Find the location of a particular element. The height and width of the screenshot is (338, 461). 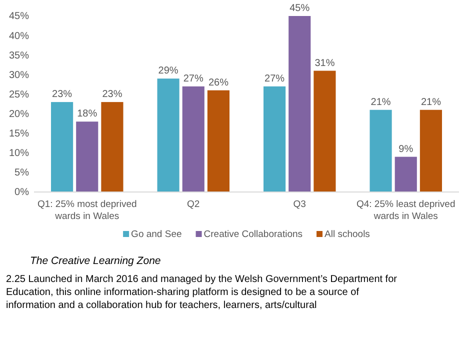

y-tick-label: 20% is located at coordinates (19, 114).